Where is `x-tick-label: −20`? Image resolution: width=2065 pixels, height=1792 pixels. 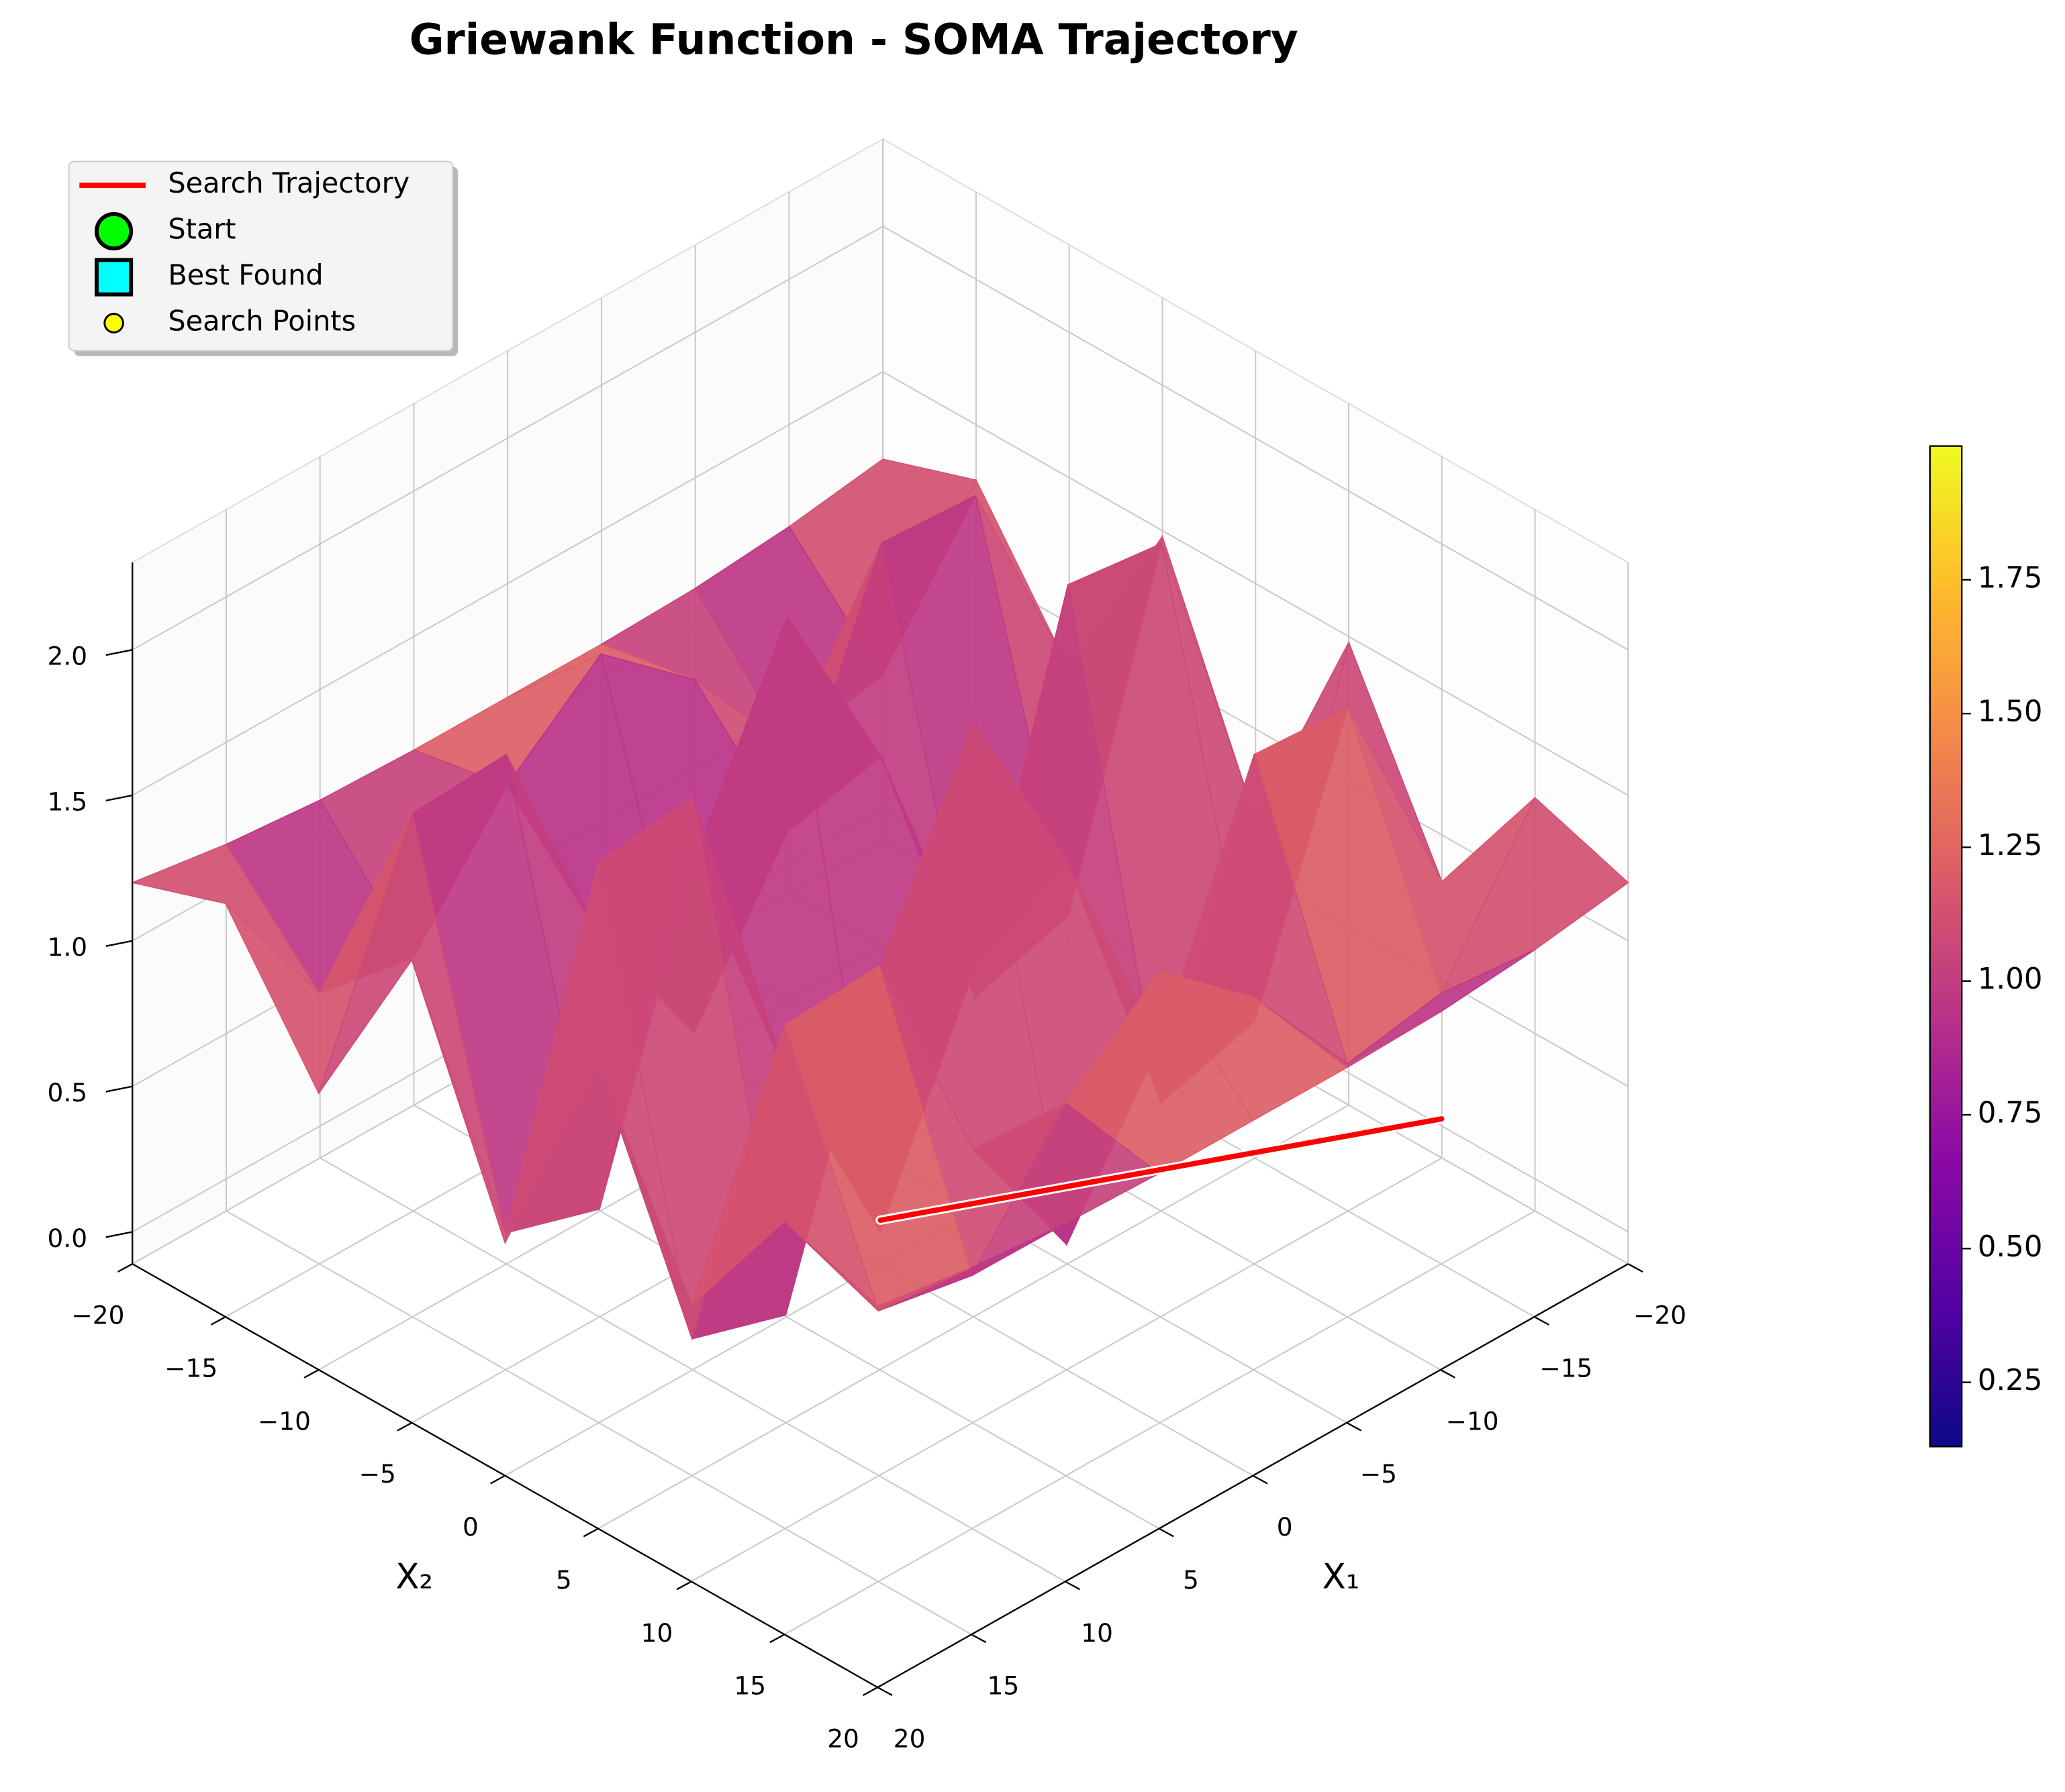 x-tick-label: −20 is located at coordinates (1659, 1316).